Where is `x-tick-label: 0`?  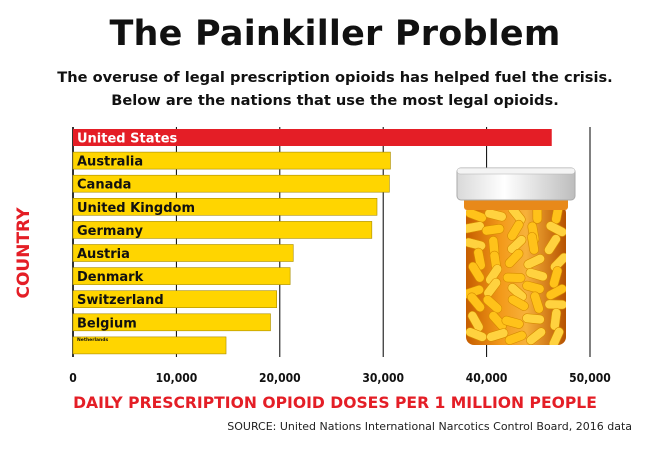
x-tick-label: 0 is located at coordinates (73, 378).